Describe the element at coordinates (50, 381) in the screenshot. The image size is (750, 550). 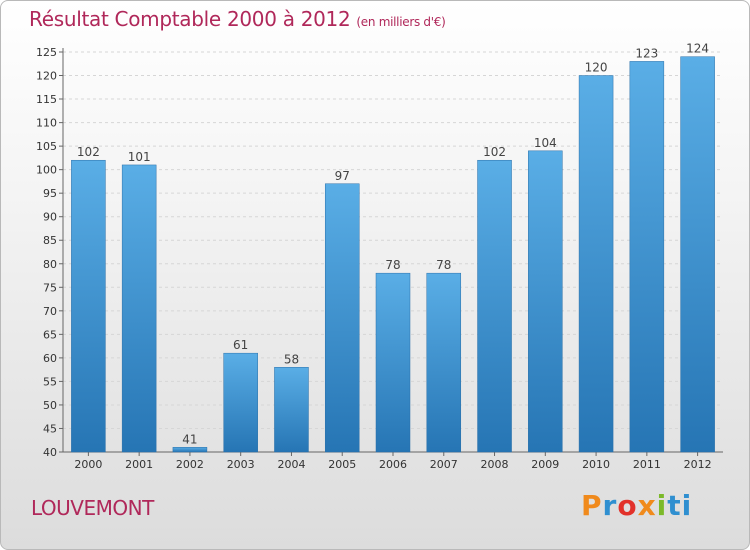
I see `y-tick-label: 55` at that location.